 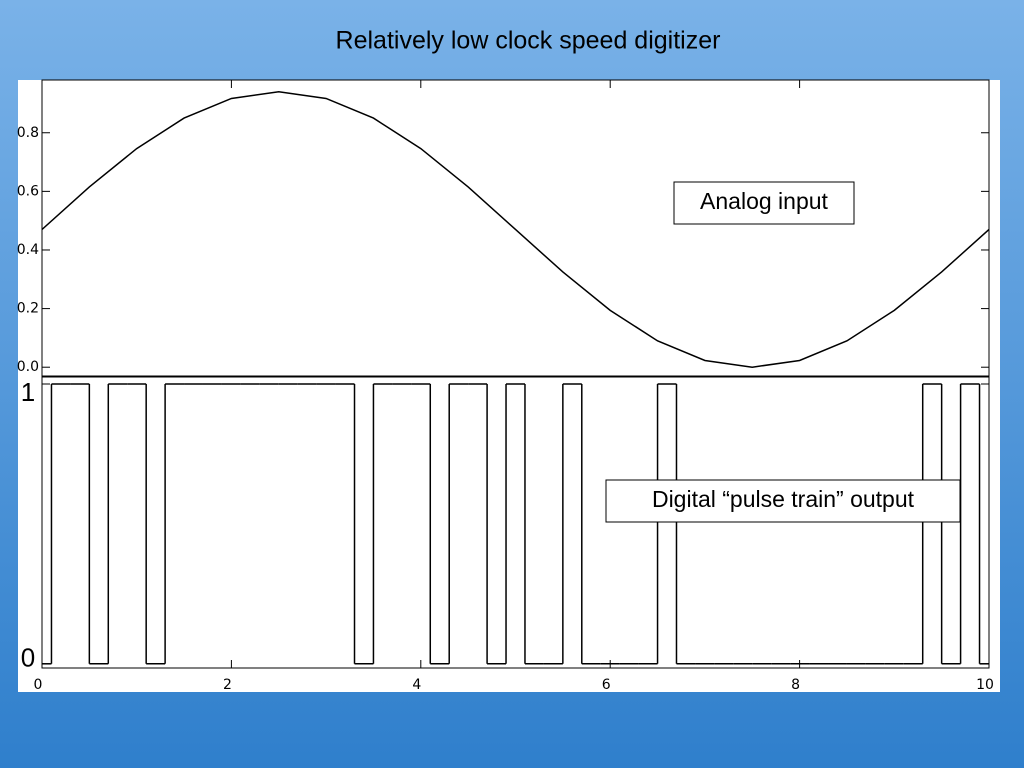 I want to click on x-tick-label: 4, so click(x=416, y=685).